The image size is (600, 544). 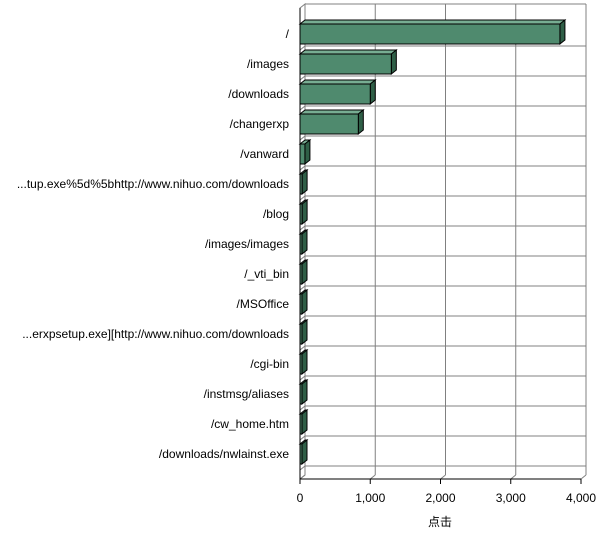 What do you see at coordinates (269, 364) in the screenshot?
I see `category-label: /cgi-bin` at bounding box center [269, 364].